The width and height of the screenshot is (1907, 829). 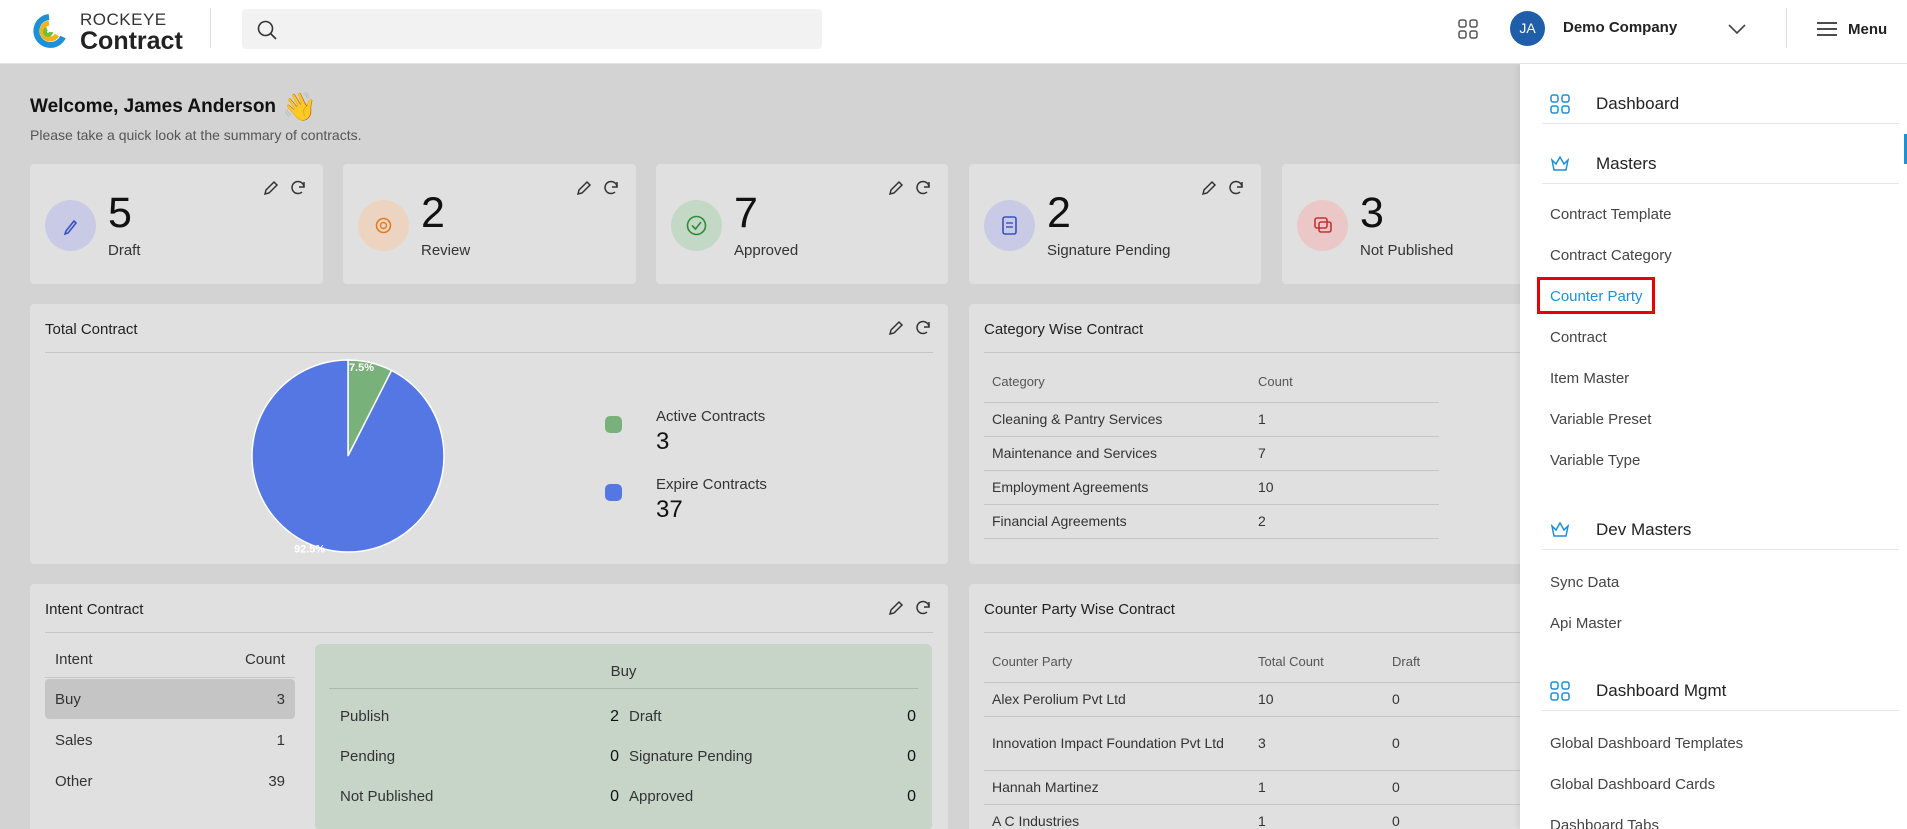 I want to click on legend-value: 3, so click(x=663, y=441).